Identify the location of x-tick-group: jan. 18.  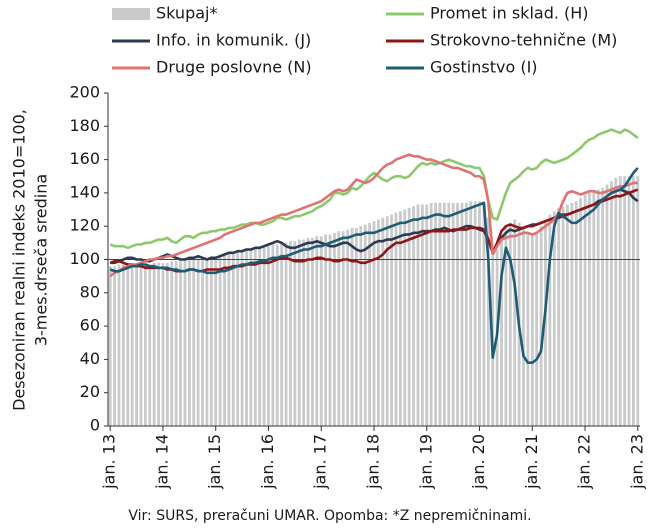
(373, 462).